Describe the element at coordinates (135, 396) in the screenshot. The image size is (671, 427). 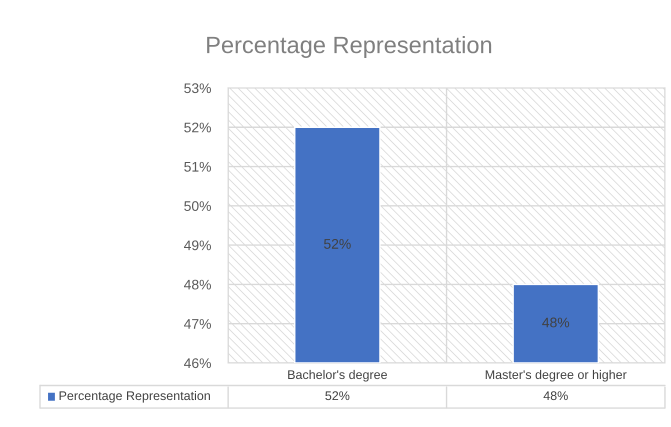
I see `legend-label: Percentage Representation` at that location.